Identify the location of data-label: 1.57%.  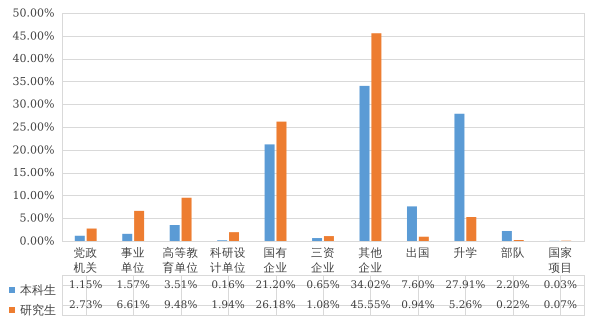
(133, 285).